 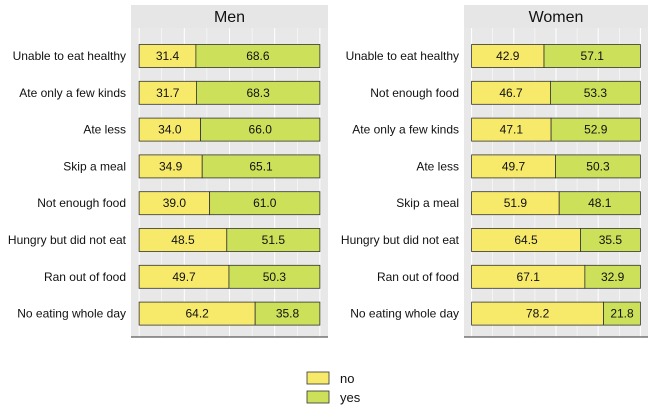 I want to click on value-label-no: 31.7, so click(x=168, y=93).